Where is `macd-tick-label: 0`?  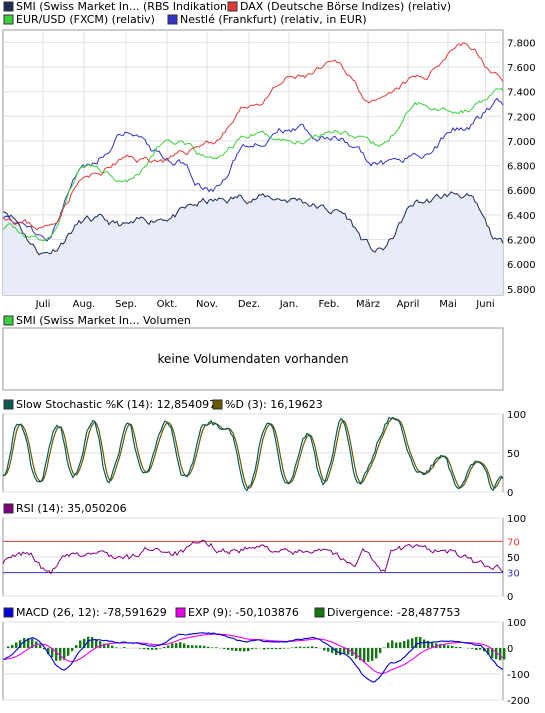
macd-tick-label: 0 is located at coordinates (510, 649).